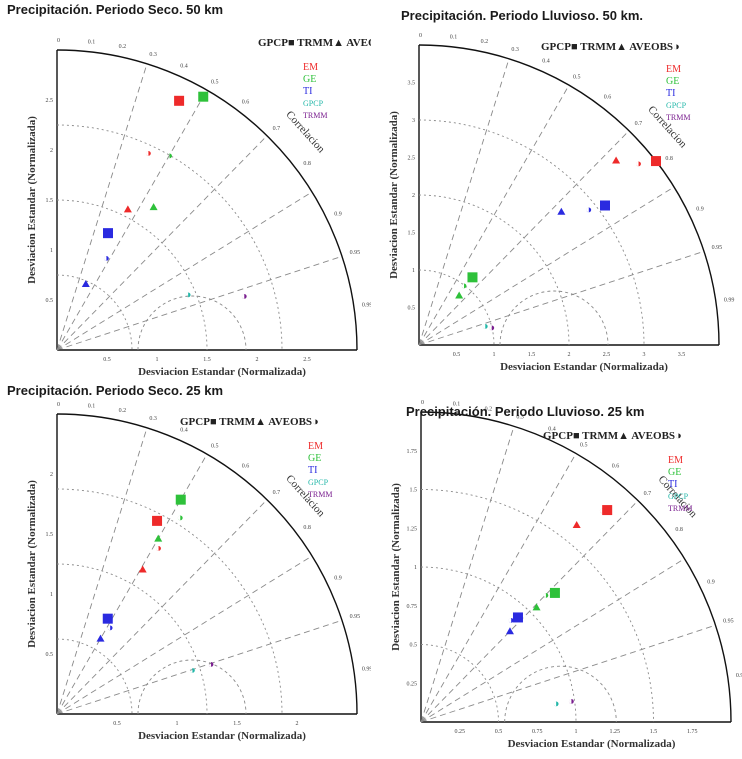 The width and height of the screenshot is (742, 759). What do you see at coordinates (184, 67) in the screenshot?
I see `correlation-tick-label: 0.4` at bounding box center [184, 67].